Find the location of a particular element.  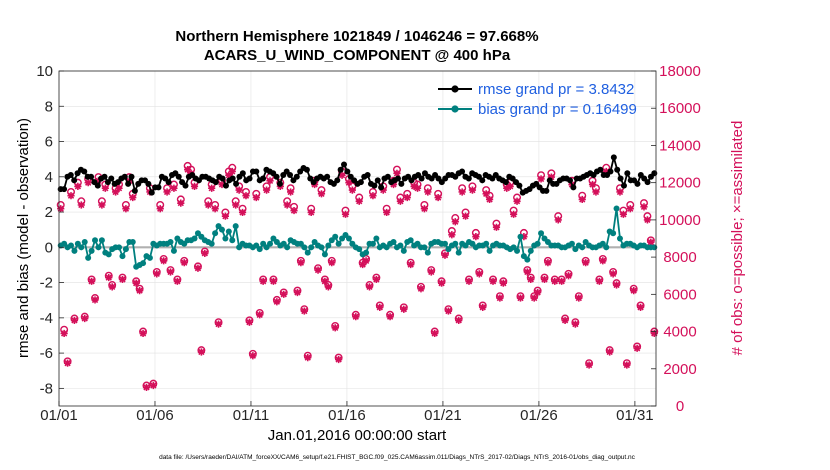

right-tick-label: 16000 is located at coordinates (680, 108).